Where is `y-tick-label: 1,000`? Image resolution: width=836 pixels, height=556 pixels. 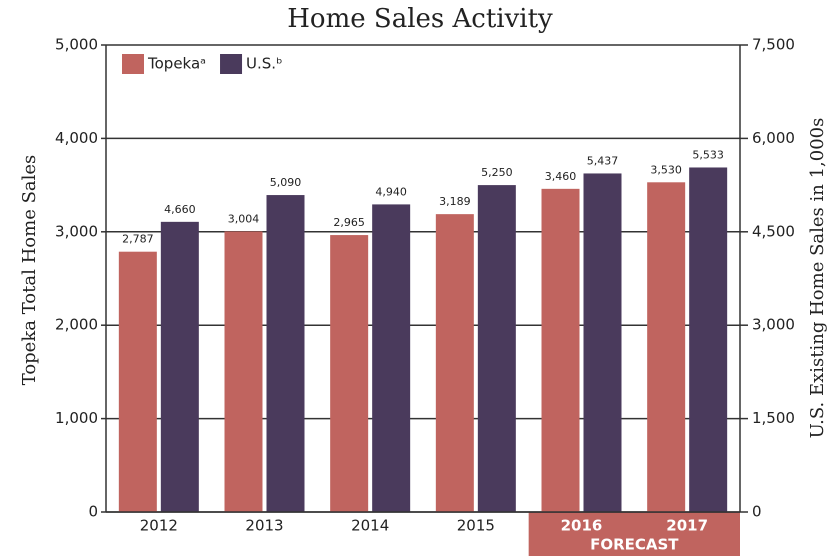
y-tick-label: 1,000 is located at coordinates (76, 418).